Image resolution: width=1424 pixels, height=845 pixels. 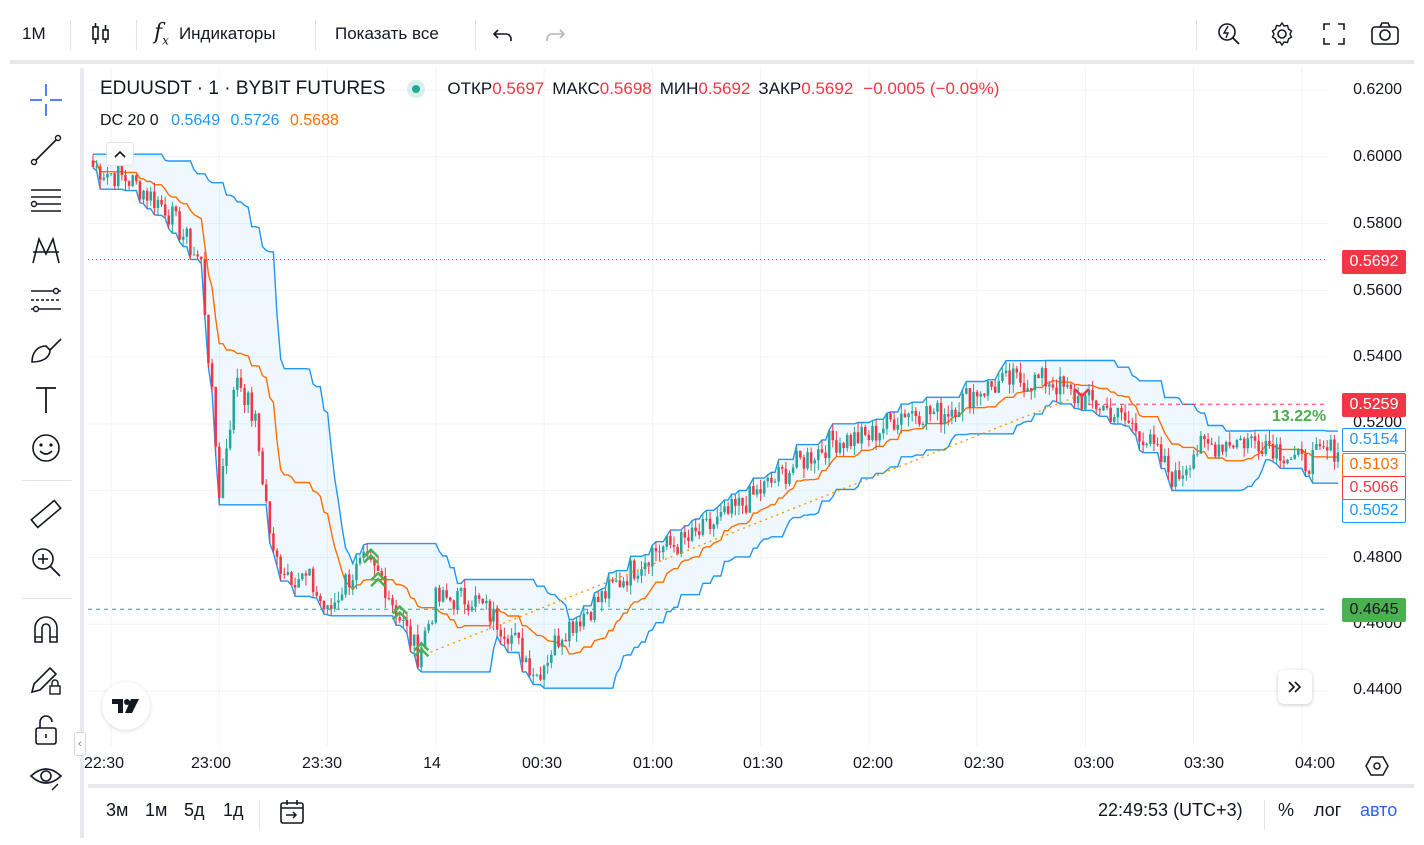 I want to click on range-button-1d: 1д, so click(x=233, y=810).